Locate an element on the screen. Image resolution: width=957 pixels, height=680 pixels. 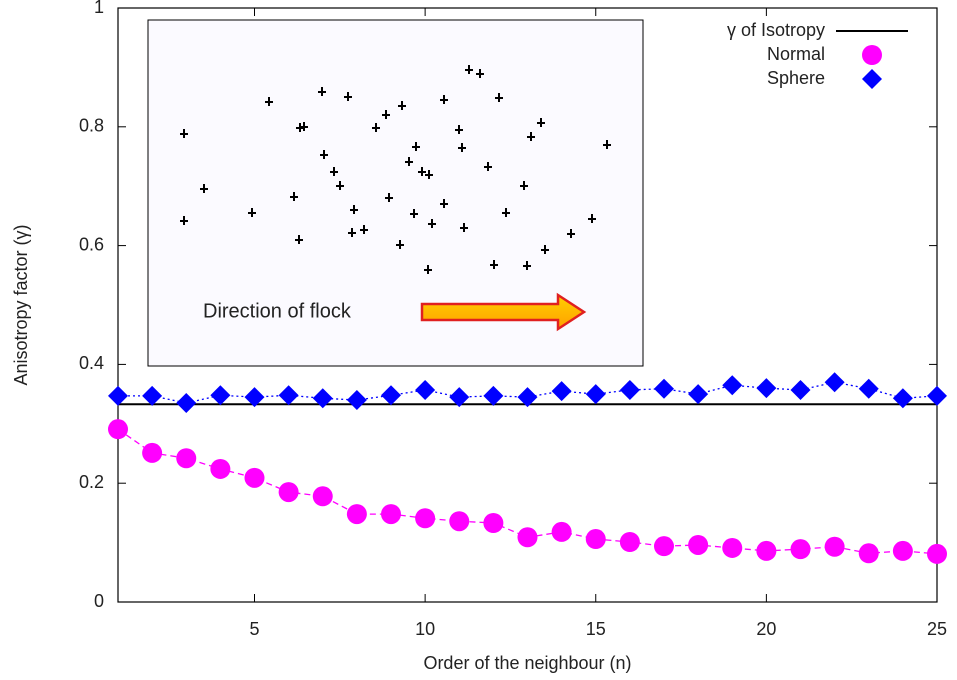
y-tick-label: 0.2 is located at coordinates (91, 482).